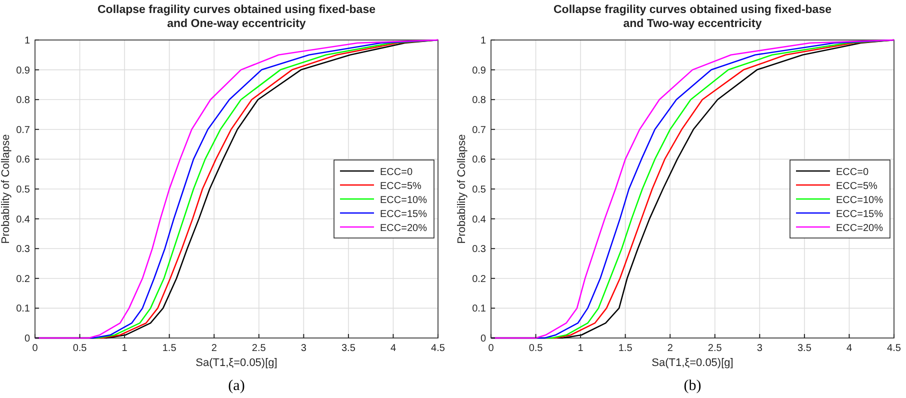  What do you see at coordinates (693, 17) in the screenshot?
I see `chart-title: Collapse fragility curves obtained using fixed-base and Two-way eccentricity` at bounding box center [693, 17].